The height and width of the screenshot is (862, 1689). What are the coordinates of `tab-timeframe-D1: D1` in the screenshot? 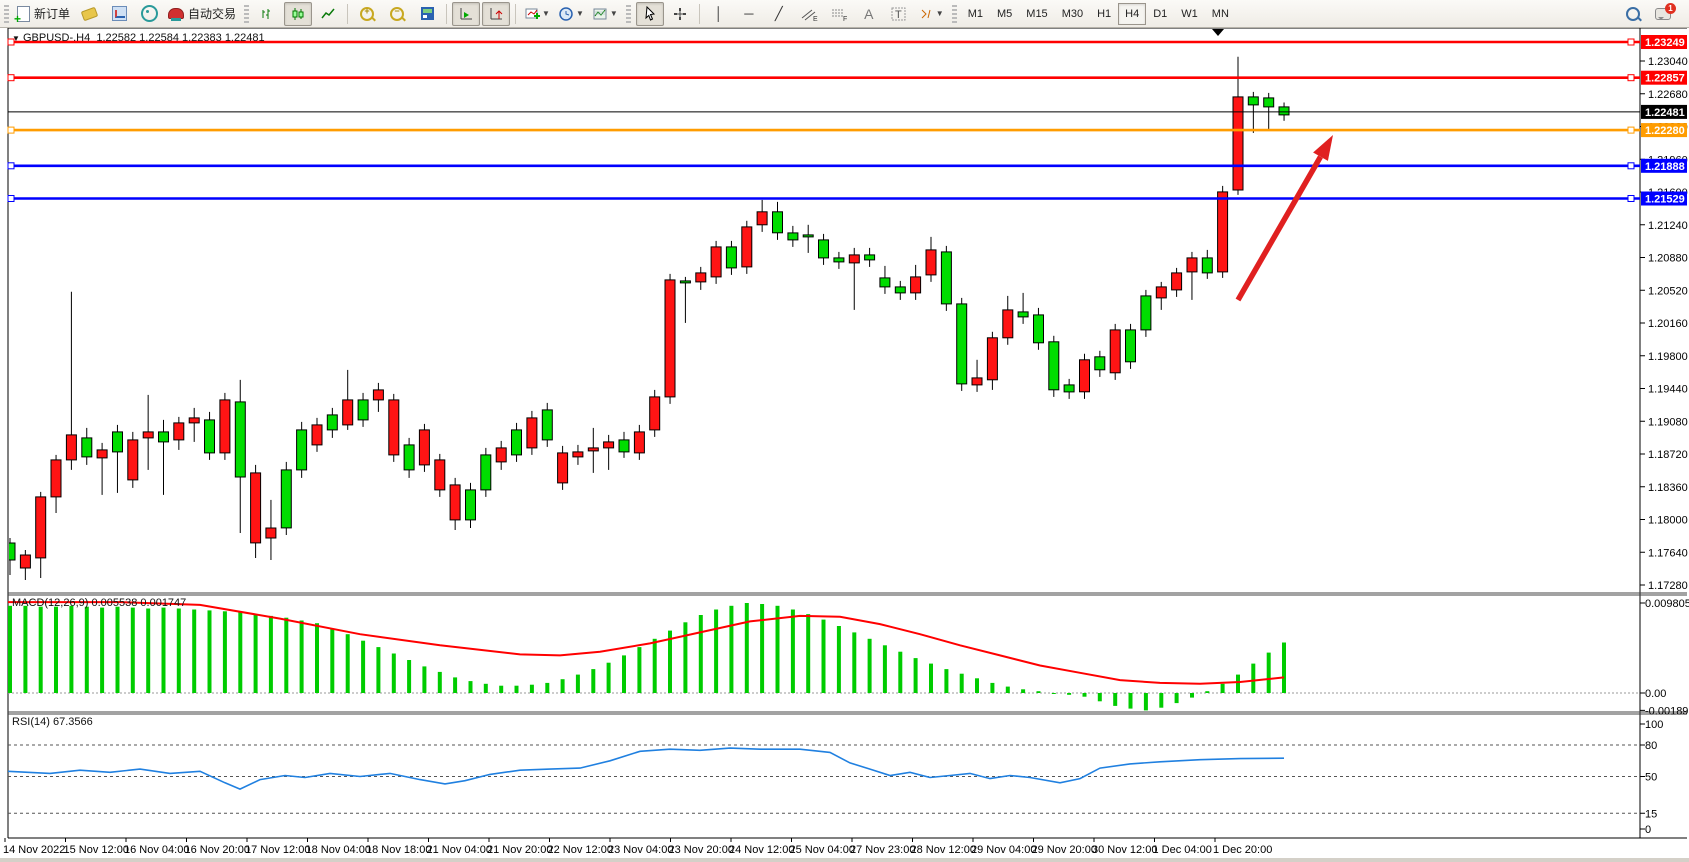 It's located at (1160, 13).